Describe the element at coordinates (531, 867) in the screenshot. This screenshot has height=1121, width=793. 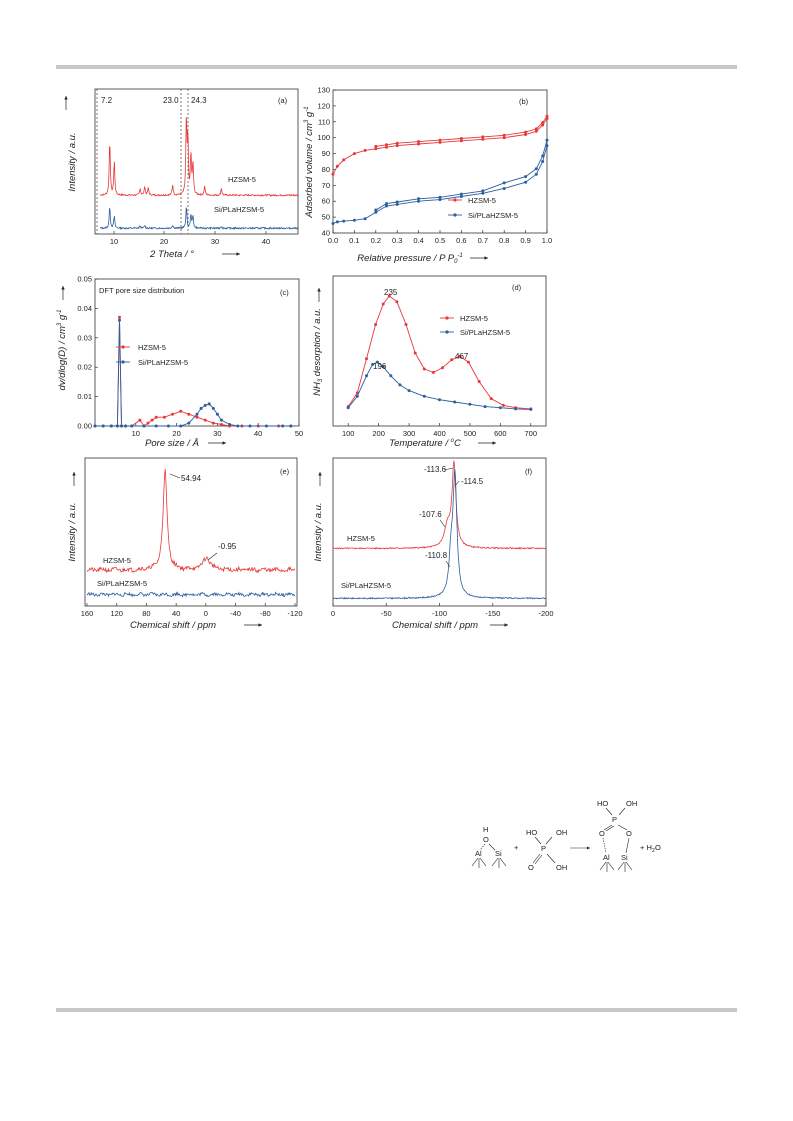
I see `scheme-o-2: O` at that location.